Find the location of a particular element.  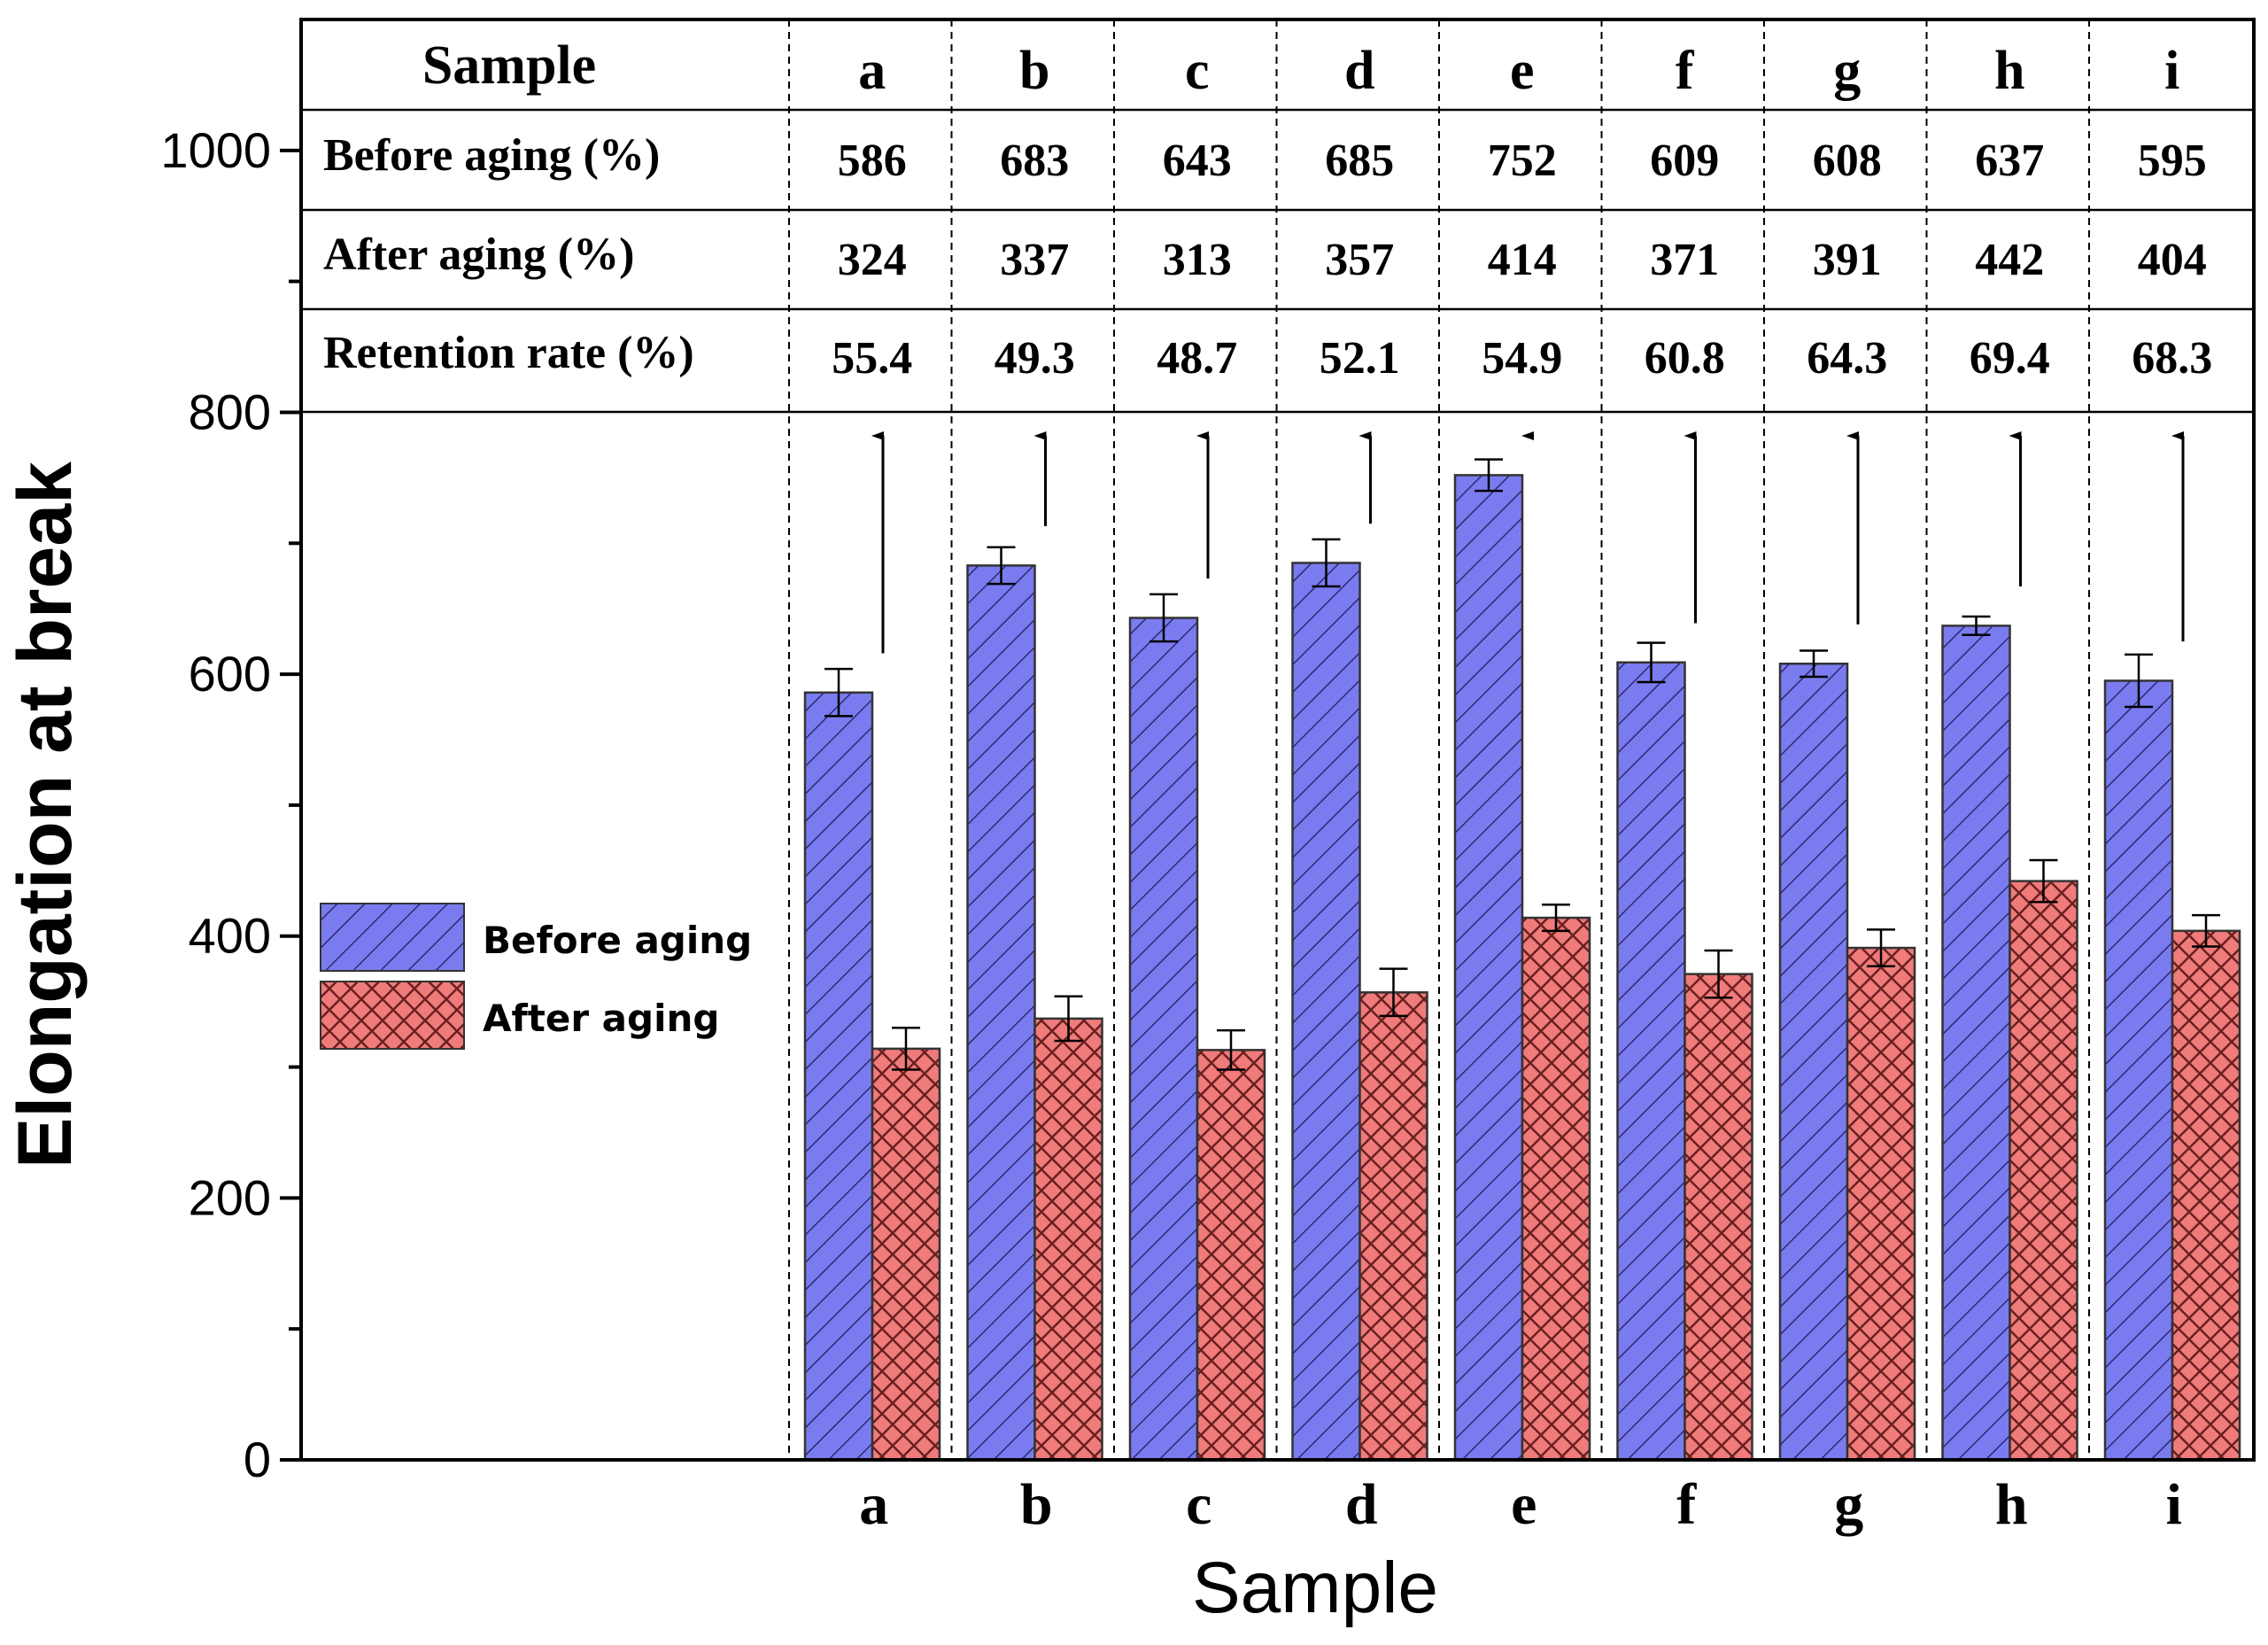

increase-arrows is located at coordinates (1528, 542).